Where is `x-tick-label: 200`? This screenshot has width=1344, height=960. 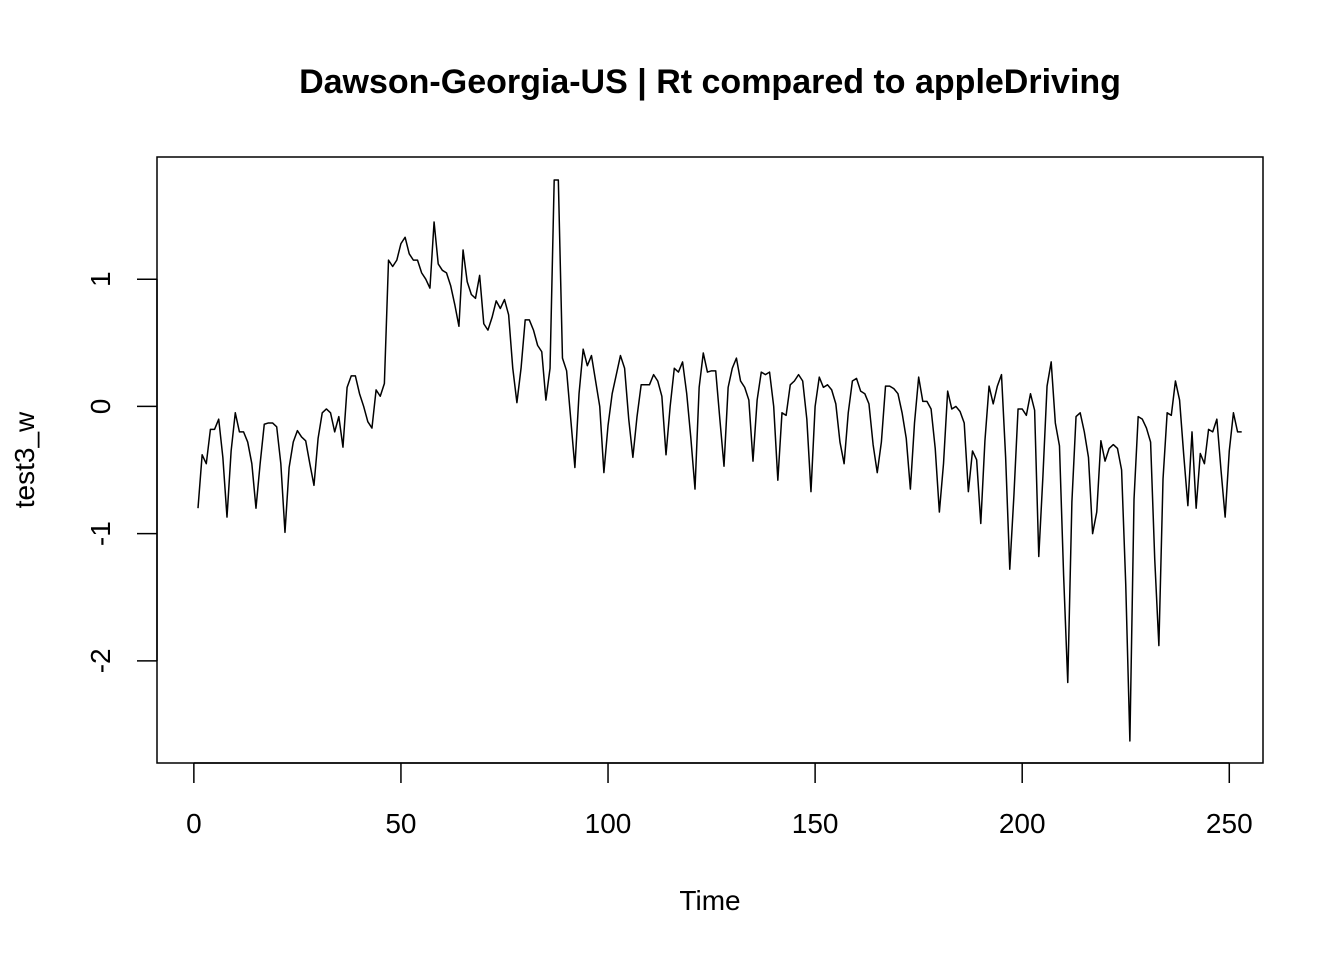 x-tick-label: 200 is located at coordinates (1022, 823).